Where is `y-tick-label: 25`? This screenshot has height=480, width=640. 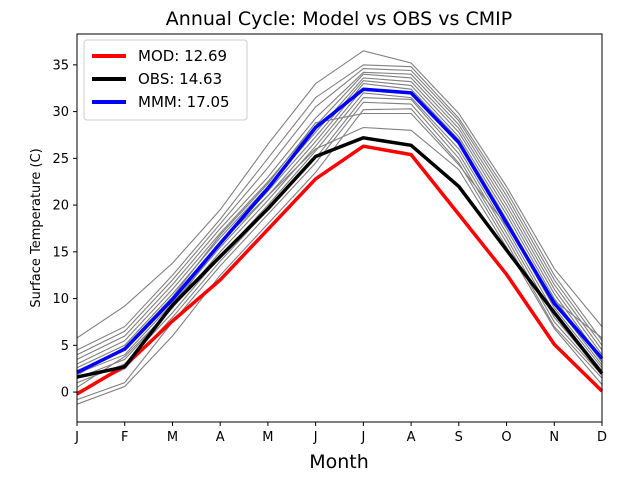 y-tick-label: 25 is located at coordinates (60, 159).